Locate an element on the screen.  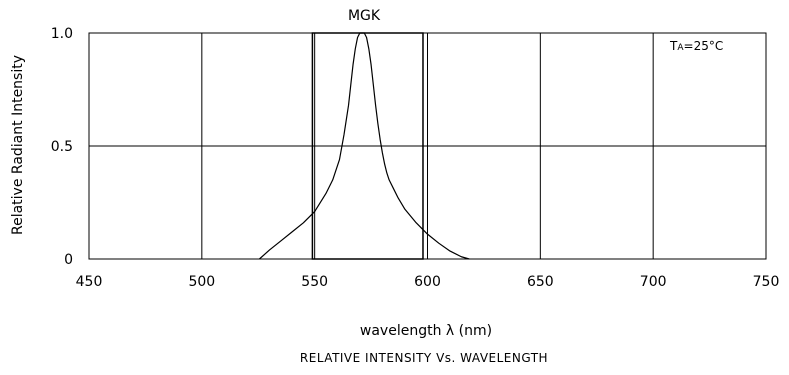
x-tick-label: 550 is located at coordinates (314, 282).